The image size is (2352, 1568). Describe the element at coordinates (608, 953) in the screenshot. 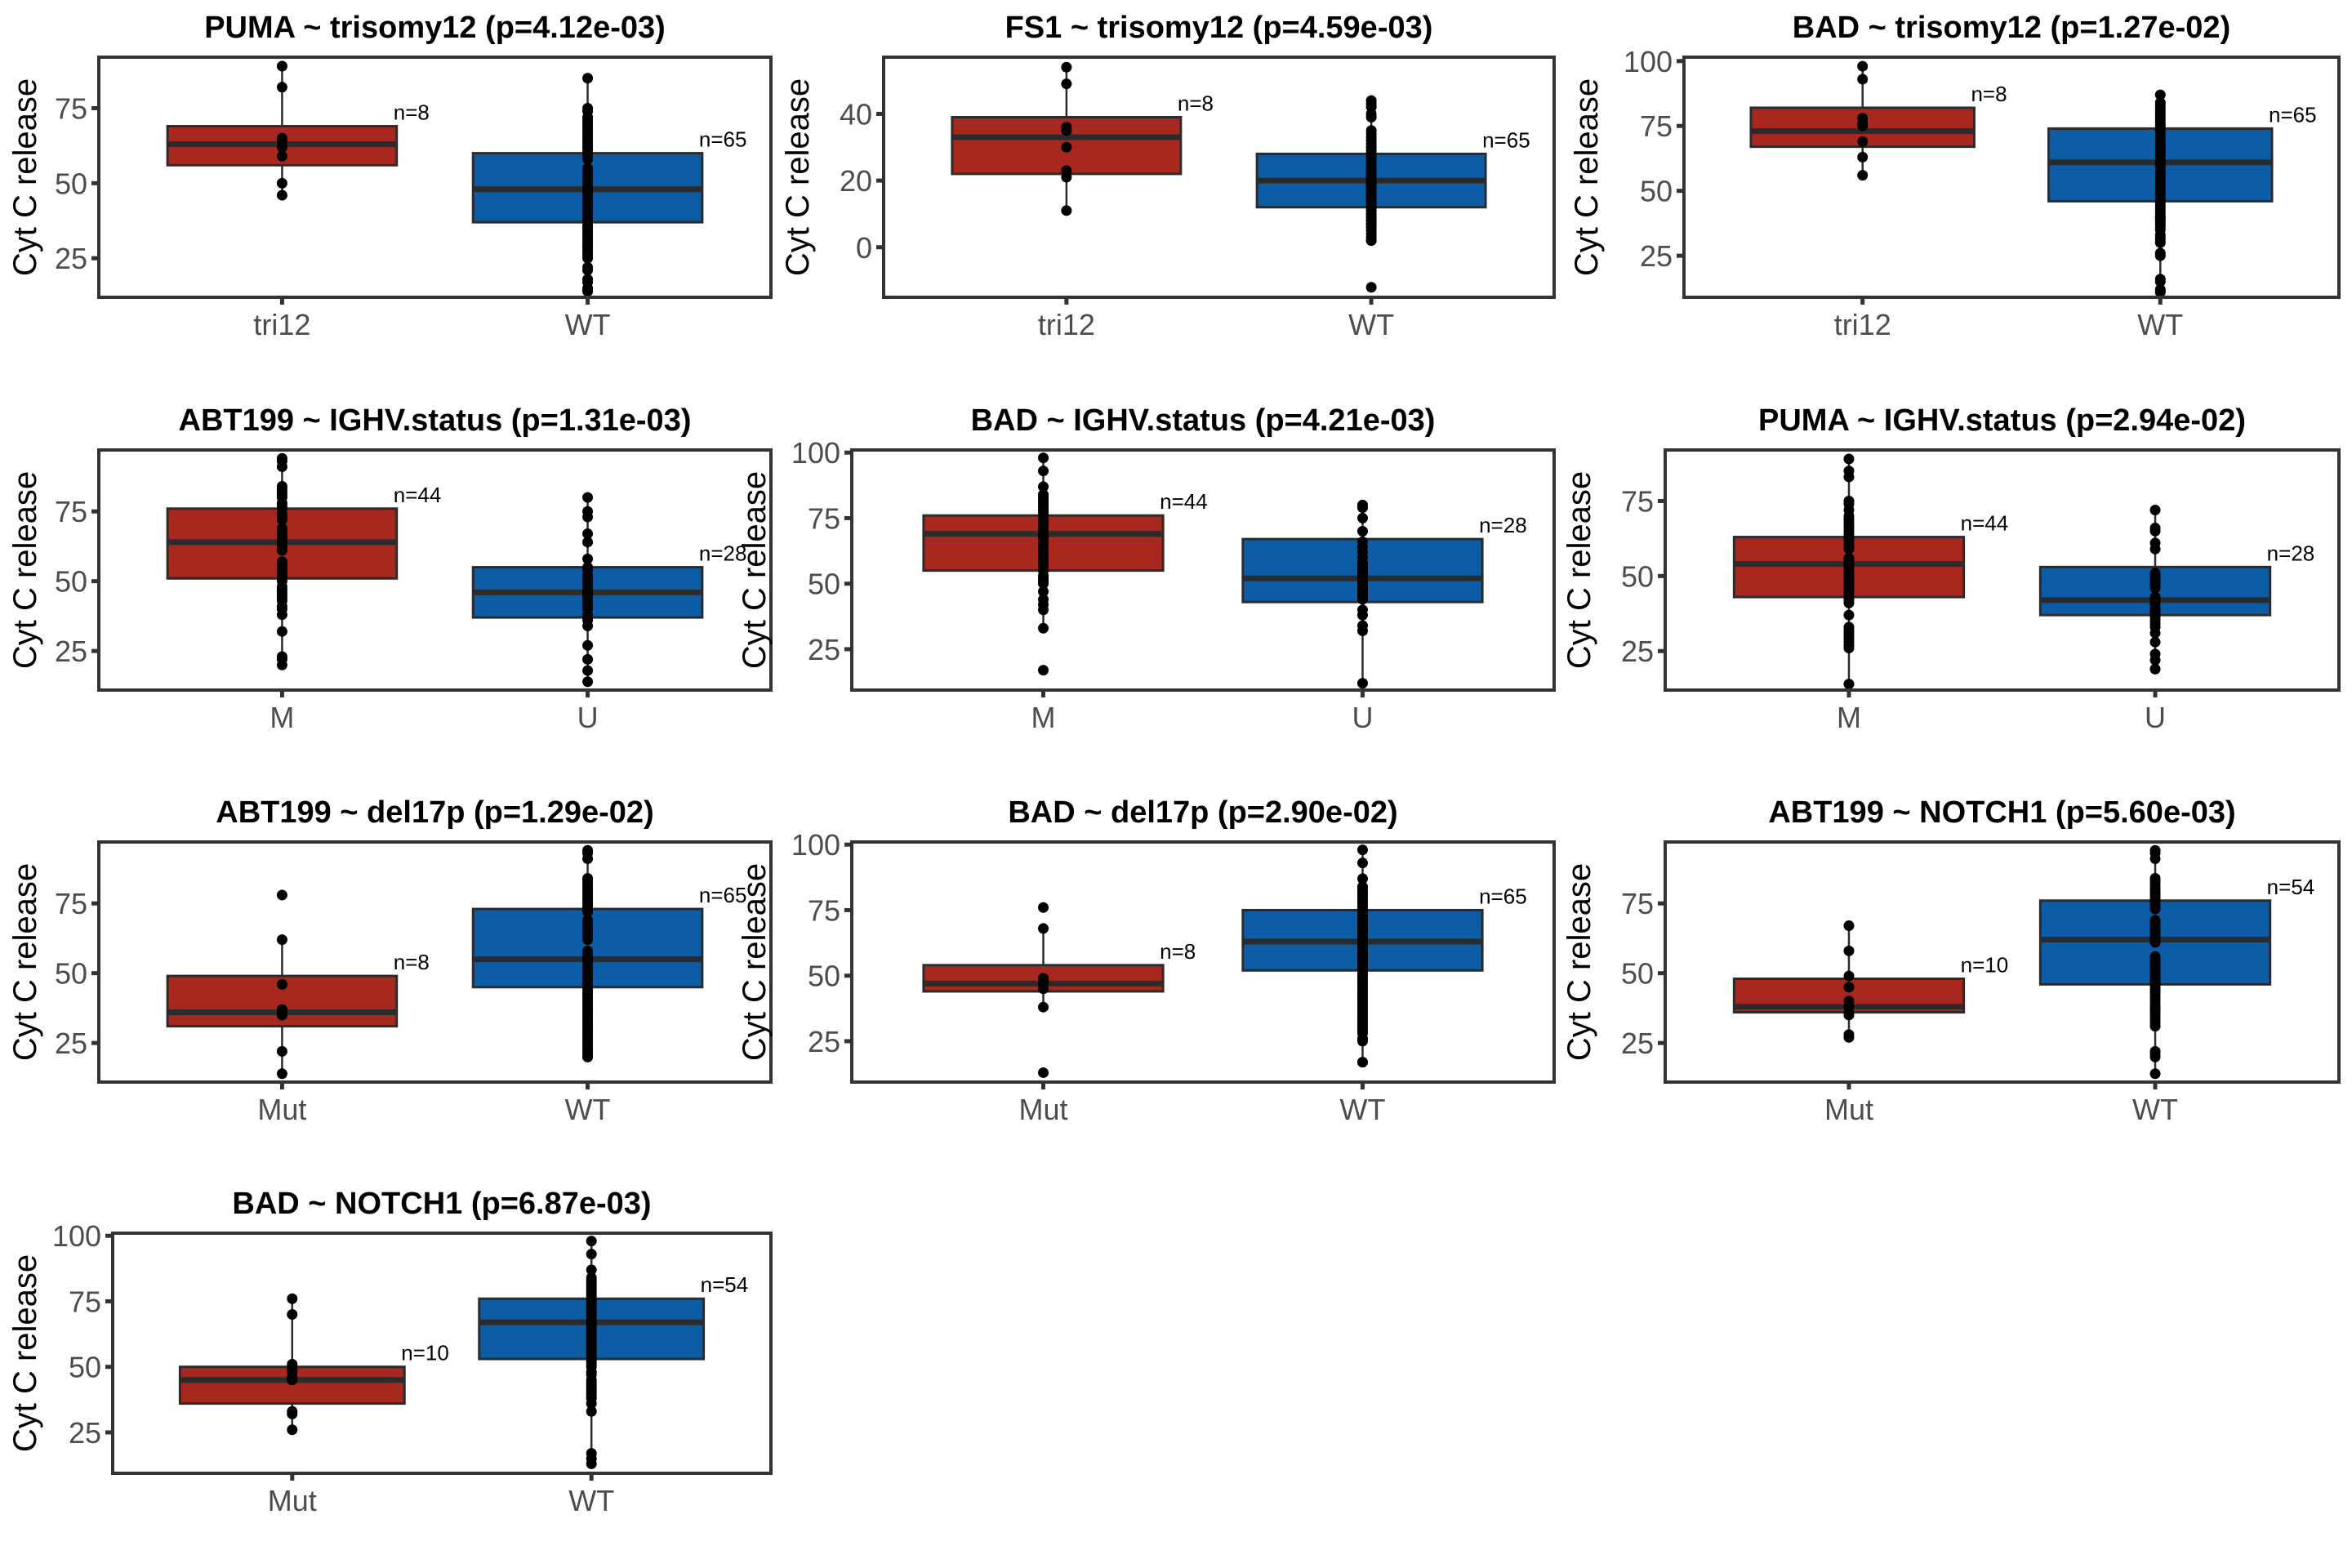

I see `box-group-wt: n=65` at that location.